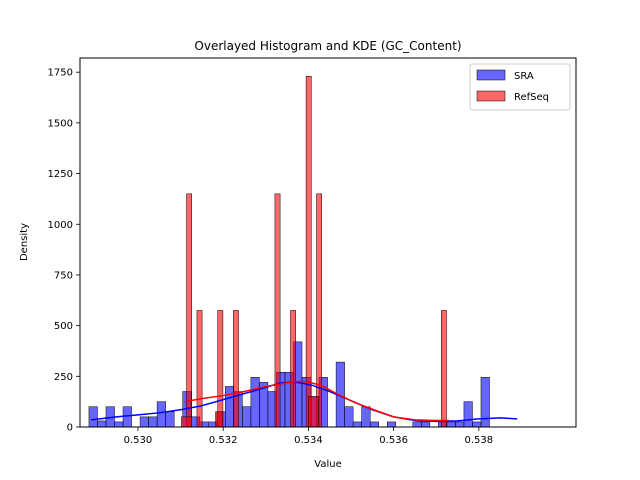 This screenshot has width=640, height=480. I want to click on x-tick-label-2: 0.534, so click(308, 440).